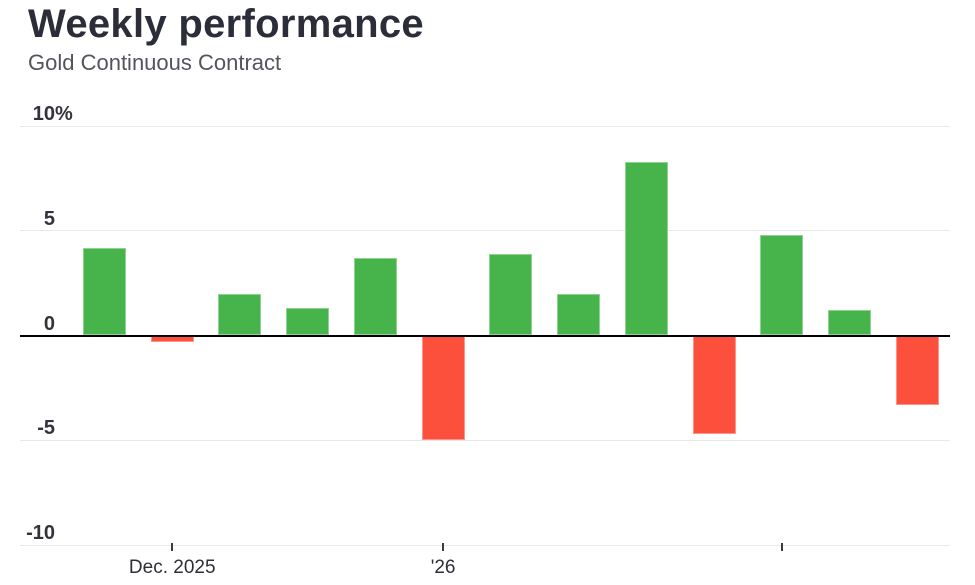 This screenshot has height=585, width=975. What do you see at coordinates (46, 428) in the screenshot?
I see `y-axis-label-value: -5` at bounding box center [46, 428].